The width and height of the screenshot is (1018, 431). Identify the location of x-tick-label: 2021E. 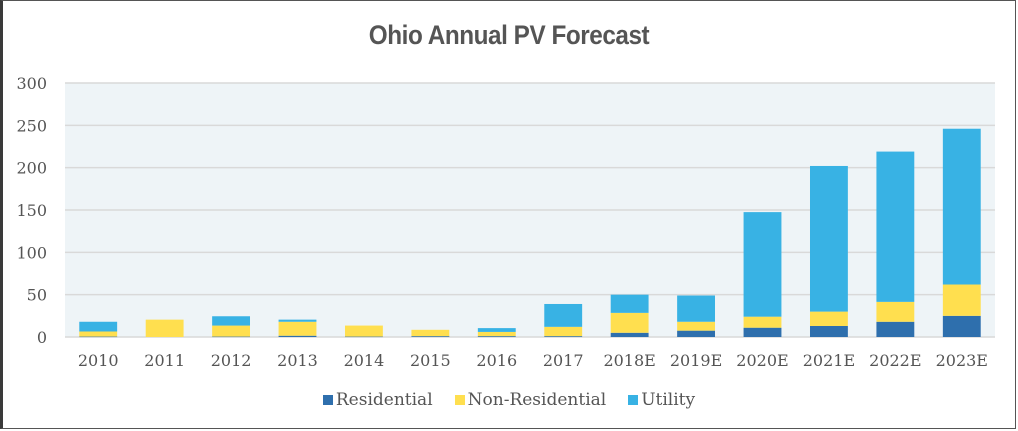
(829, 360).